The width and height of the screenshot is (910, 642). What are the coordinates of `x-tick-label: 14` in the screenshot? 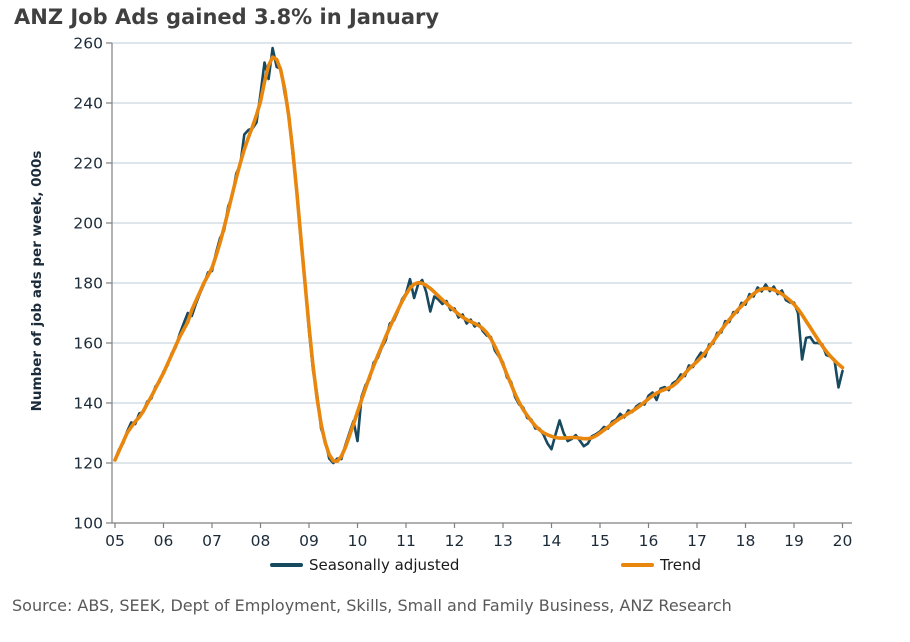 It's located at (552, 541).